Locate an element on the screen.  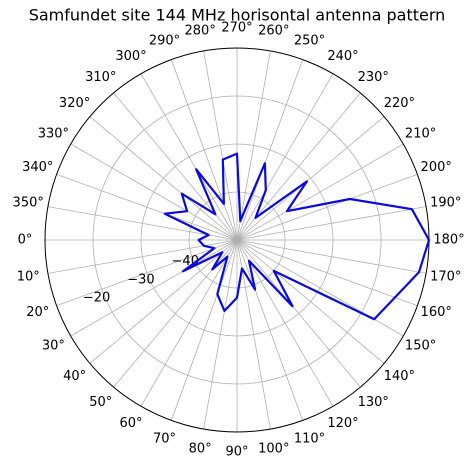
theta-tick-label: 50° is located at coordinates (100, 402).